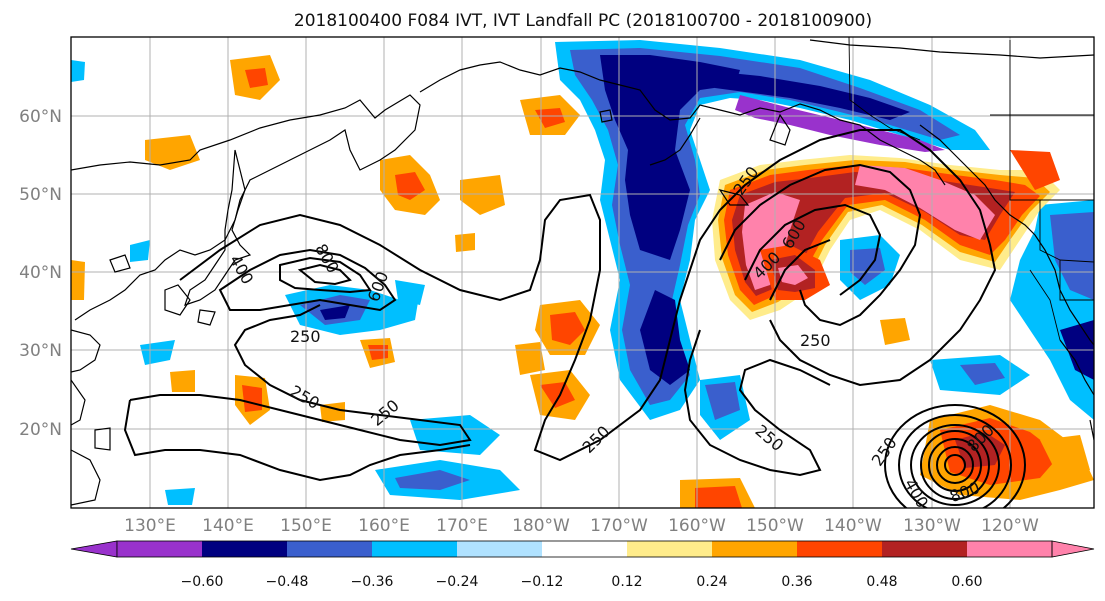 The image size is (1105, 601). What do you see at coordinates (853, 526) in the screenshot?
I see `lon-label: 140°W` at bounding box center [853, 526].